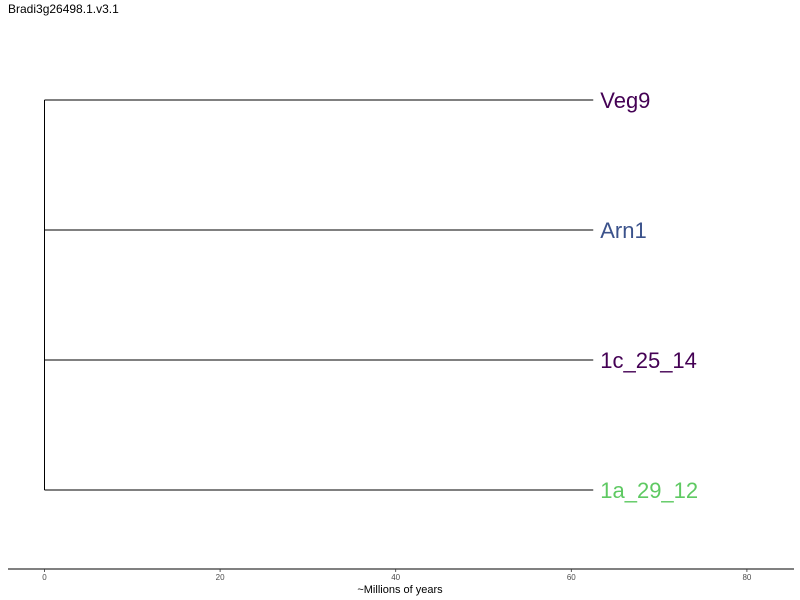 The image size is (800, 600). I want to click on x-tick-label-80: 80, so click(746, 577).